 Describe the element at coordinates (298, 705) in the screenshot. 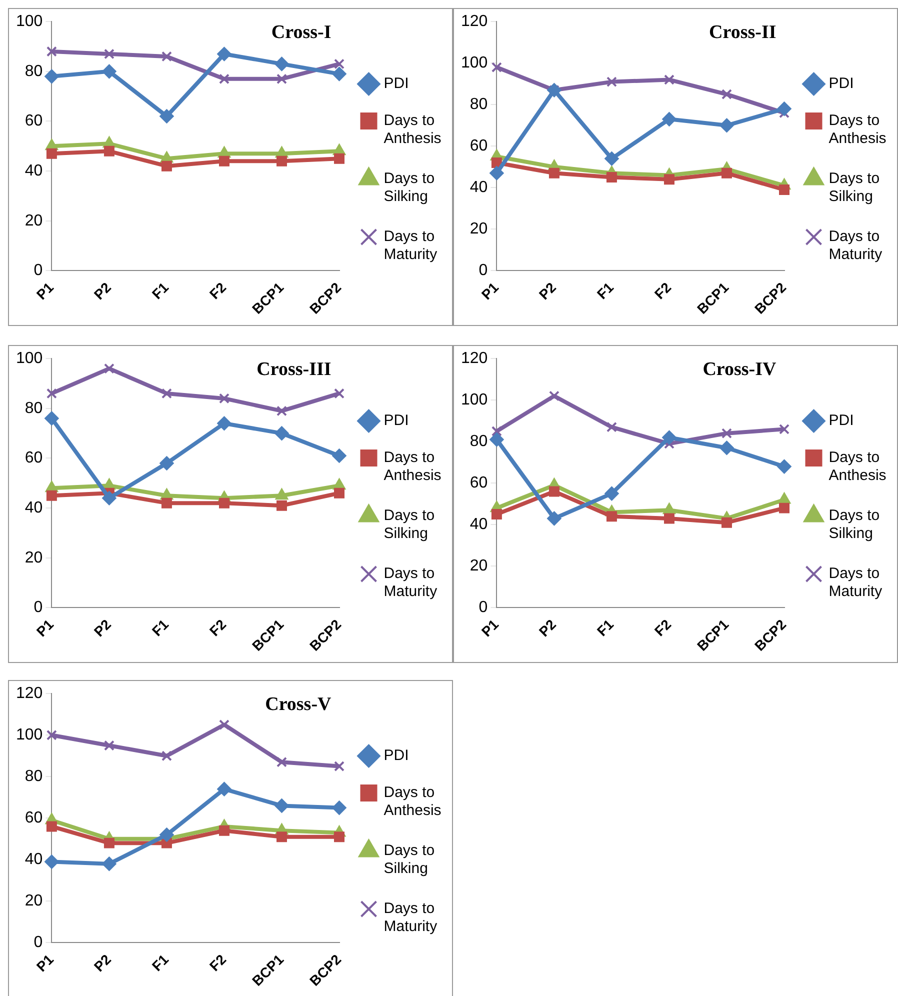

I see `chart-title: Cross-V` at that location.